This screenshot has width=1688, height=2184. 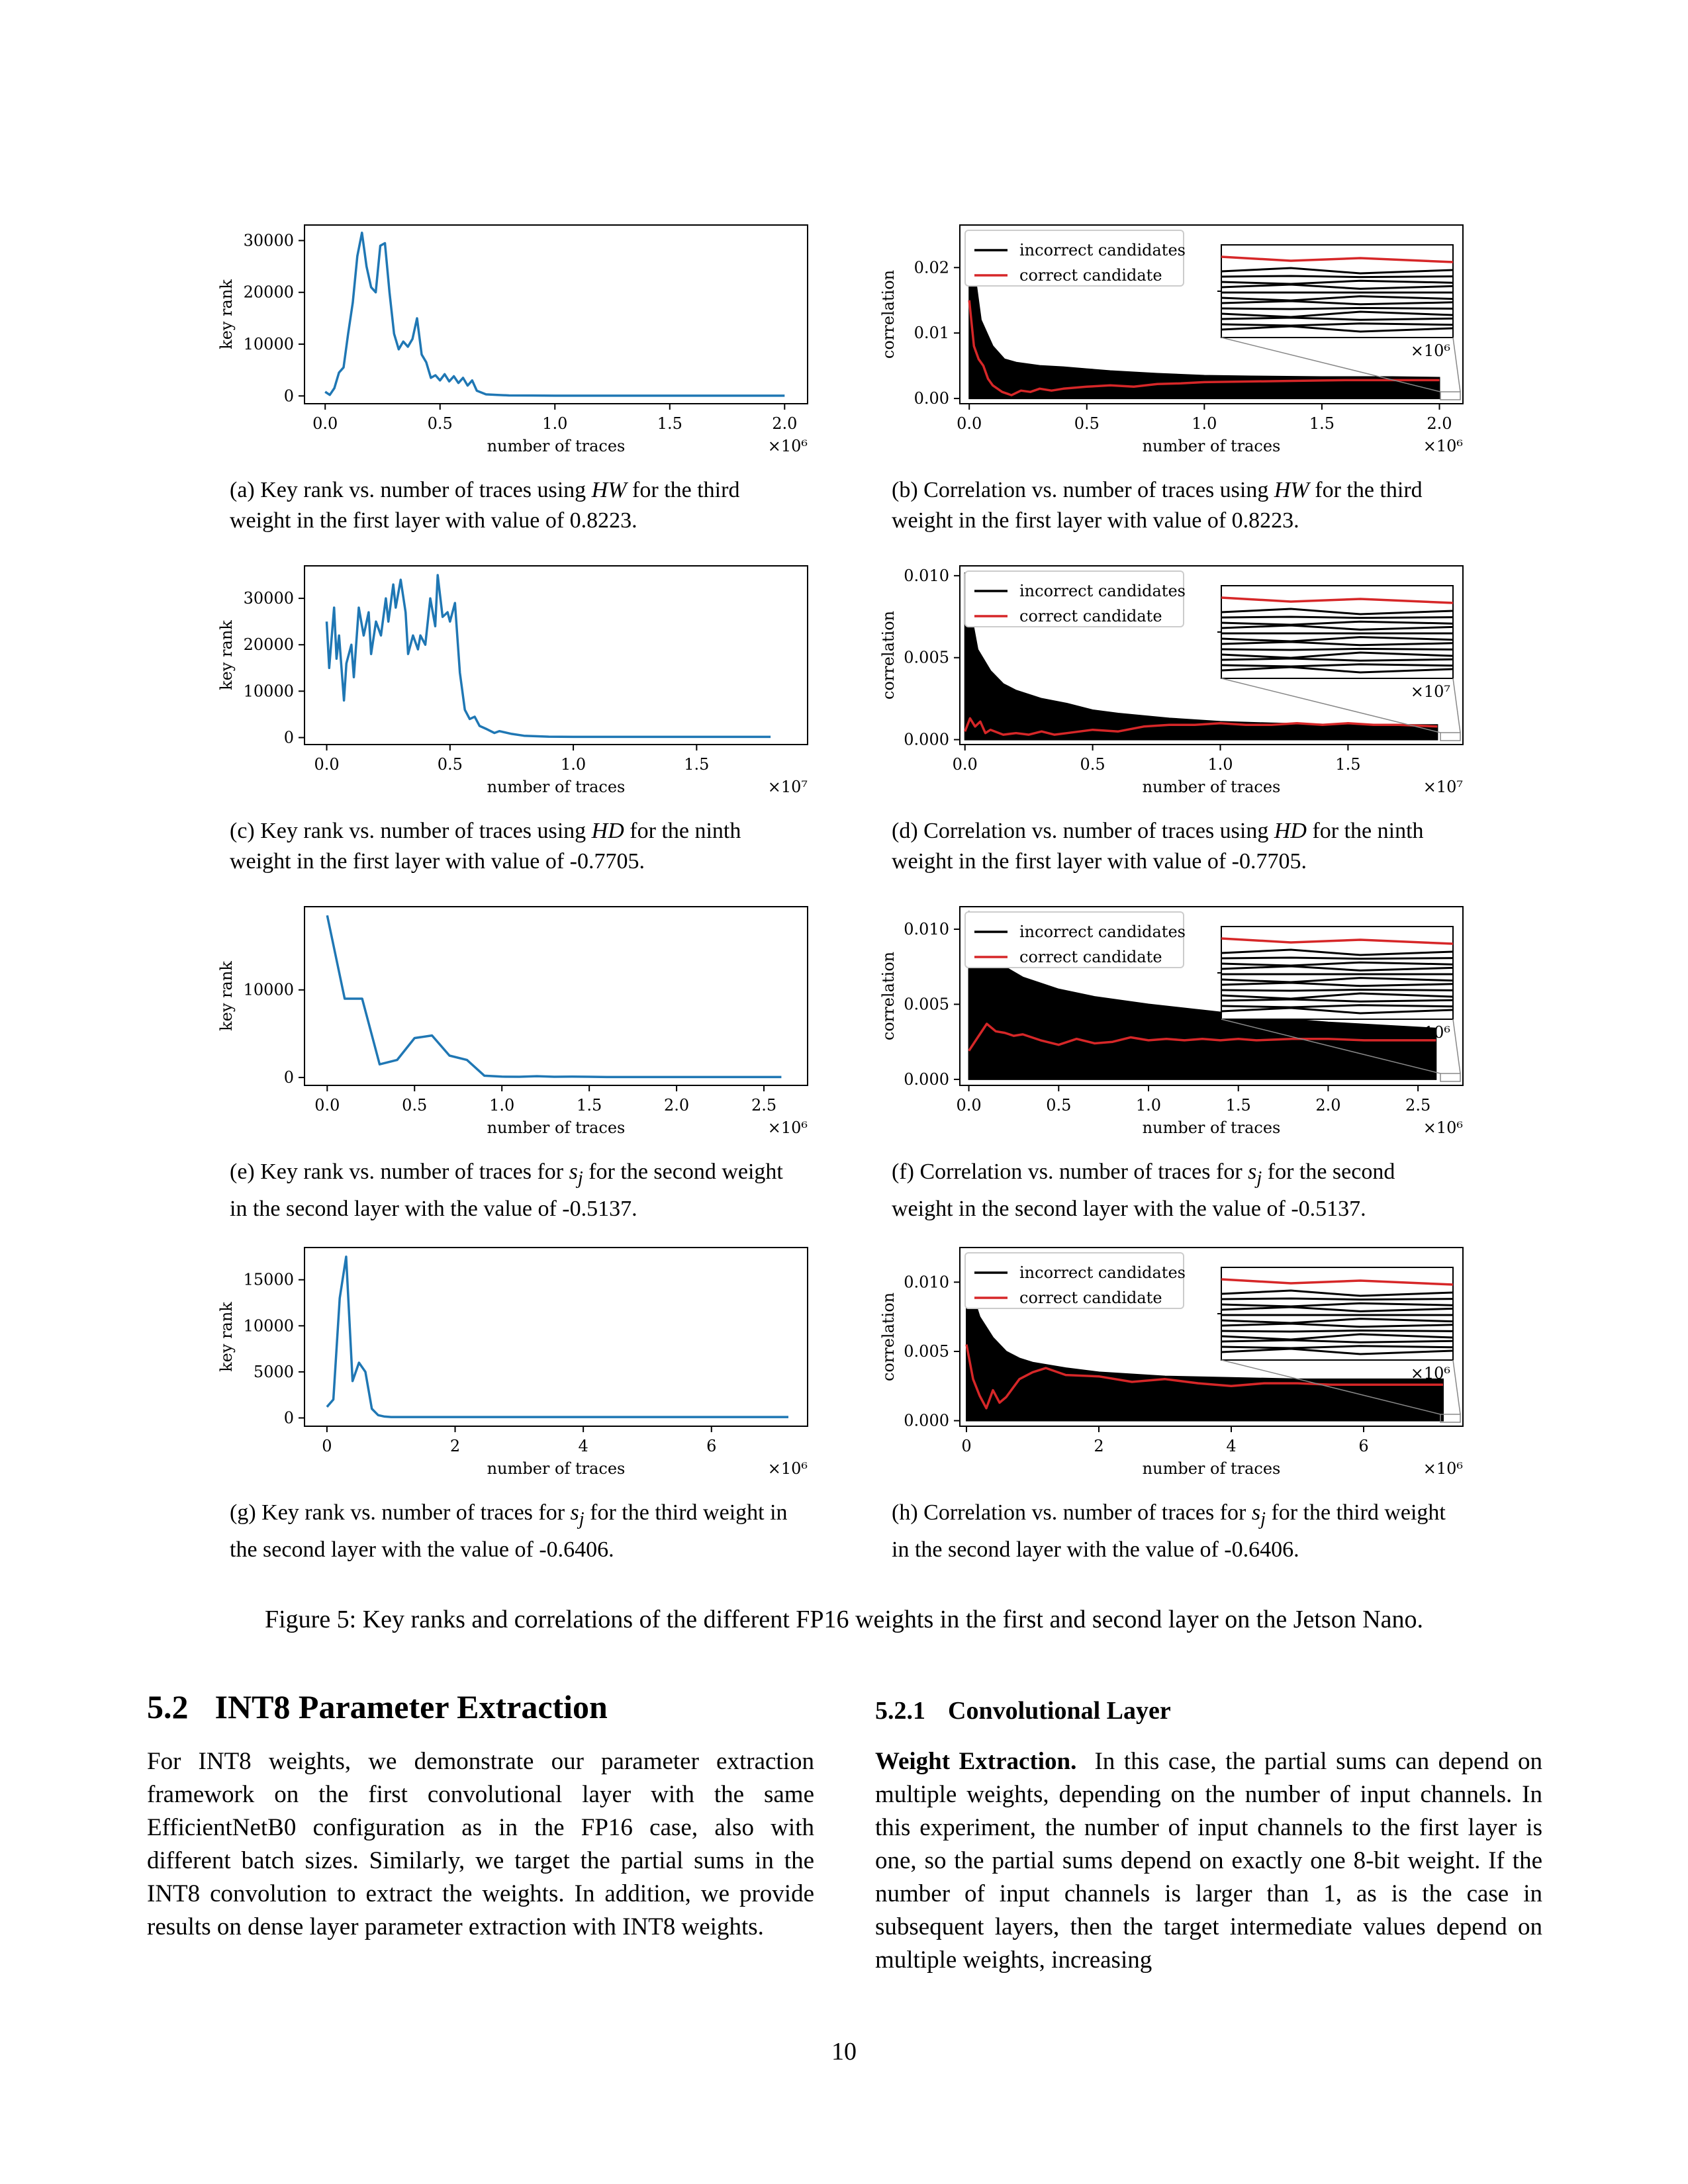 What do you see at coordinates (1430, 1032) in the screenshot?
I see `inset-x-multiplier: ×10⁶` at bounding box center [1430, 1032].